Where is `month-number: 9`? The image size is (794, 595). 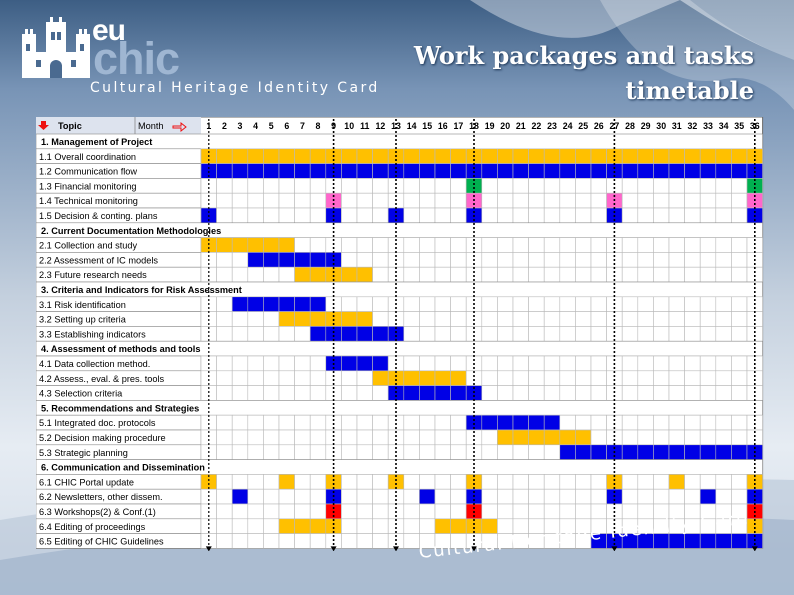 month-number: 9 is located at coordinates (333, 126).